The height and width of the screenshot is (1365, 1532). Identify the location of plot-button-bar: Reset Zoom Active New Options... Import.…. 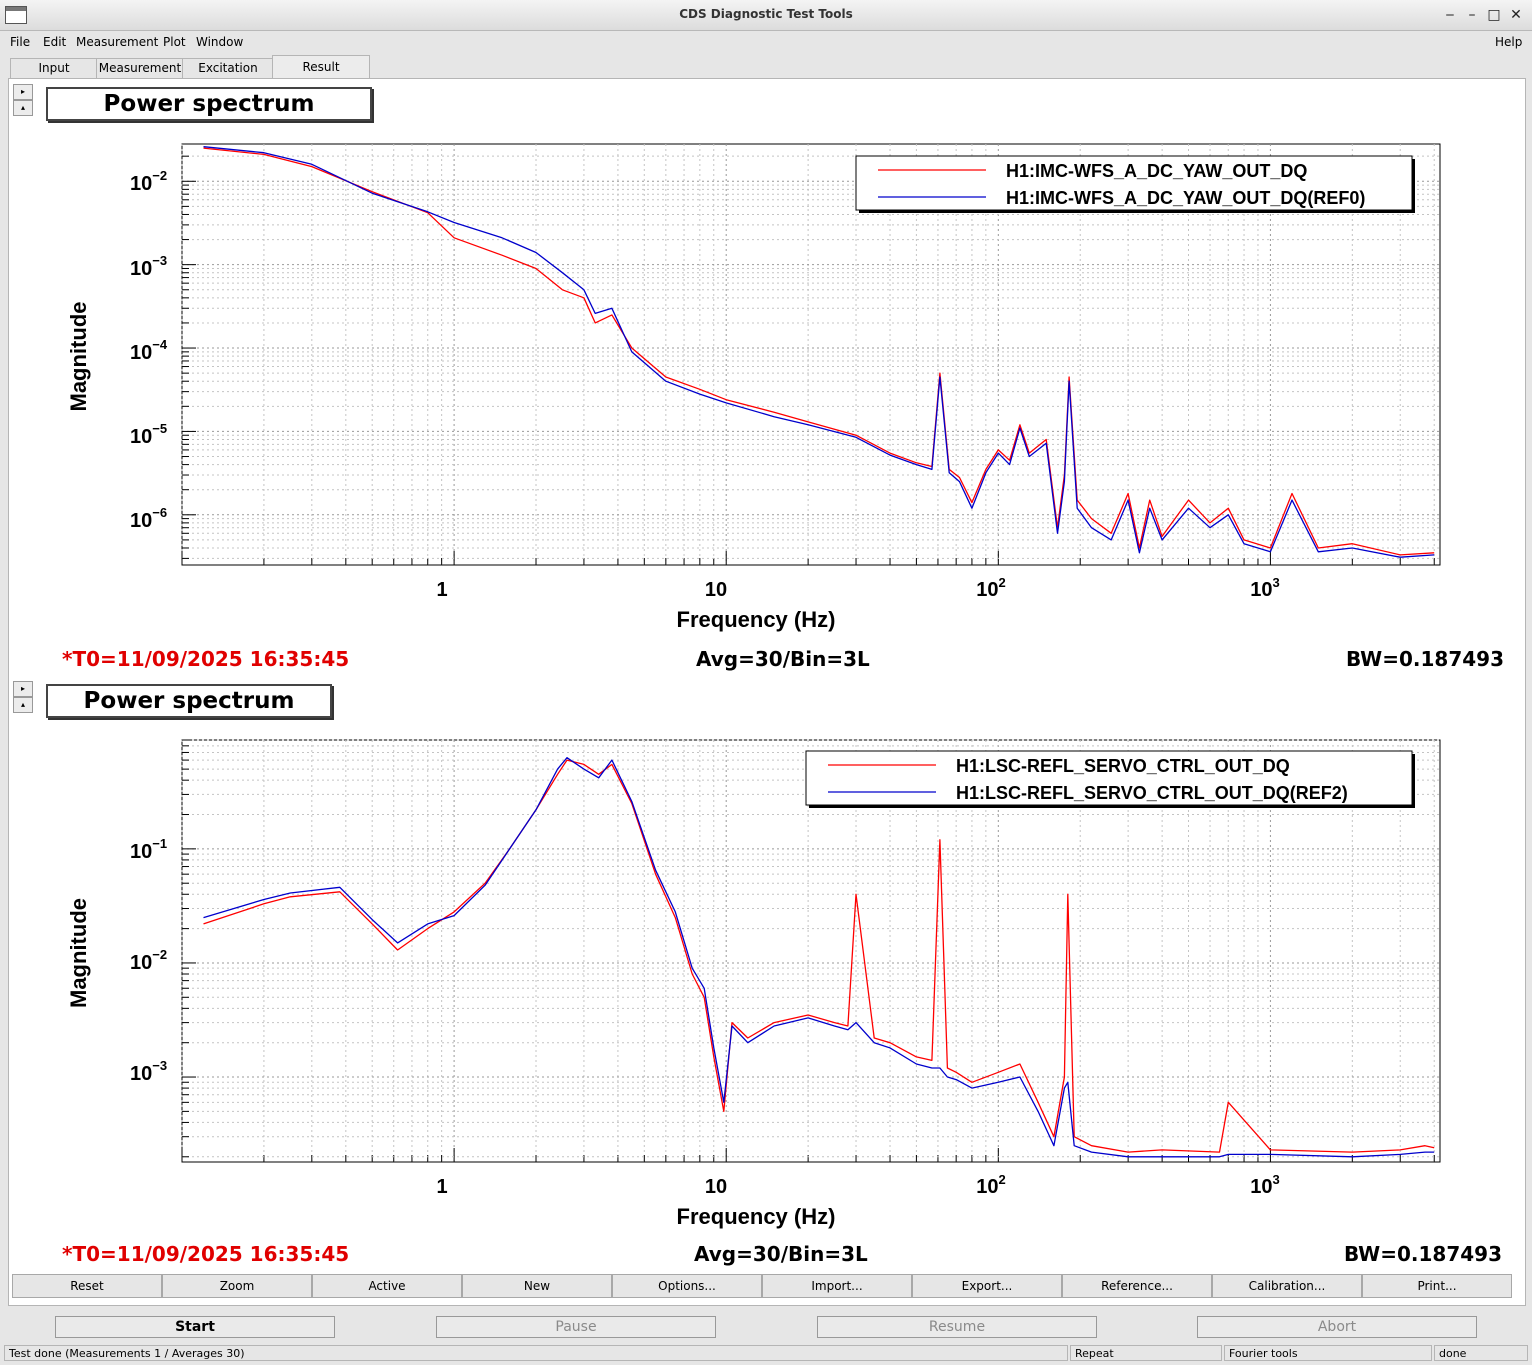
(762, 1286).